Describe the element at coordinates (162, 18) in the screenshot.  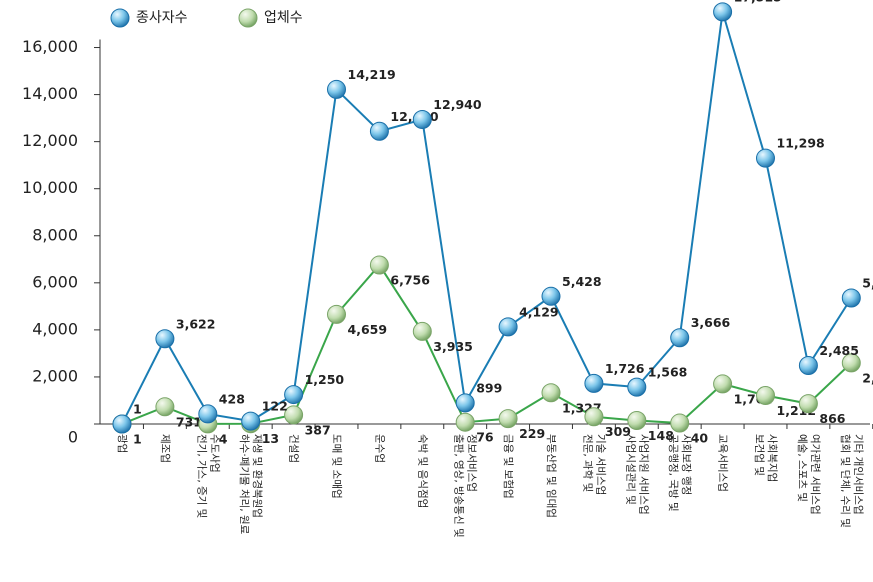
I see `legend-label: 종사자수` at that location.